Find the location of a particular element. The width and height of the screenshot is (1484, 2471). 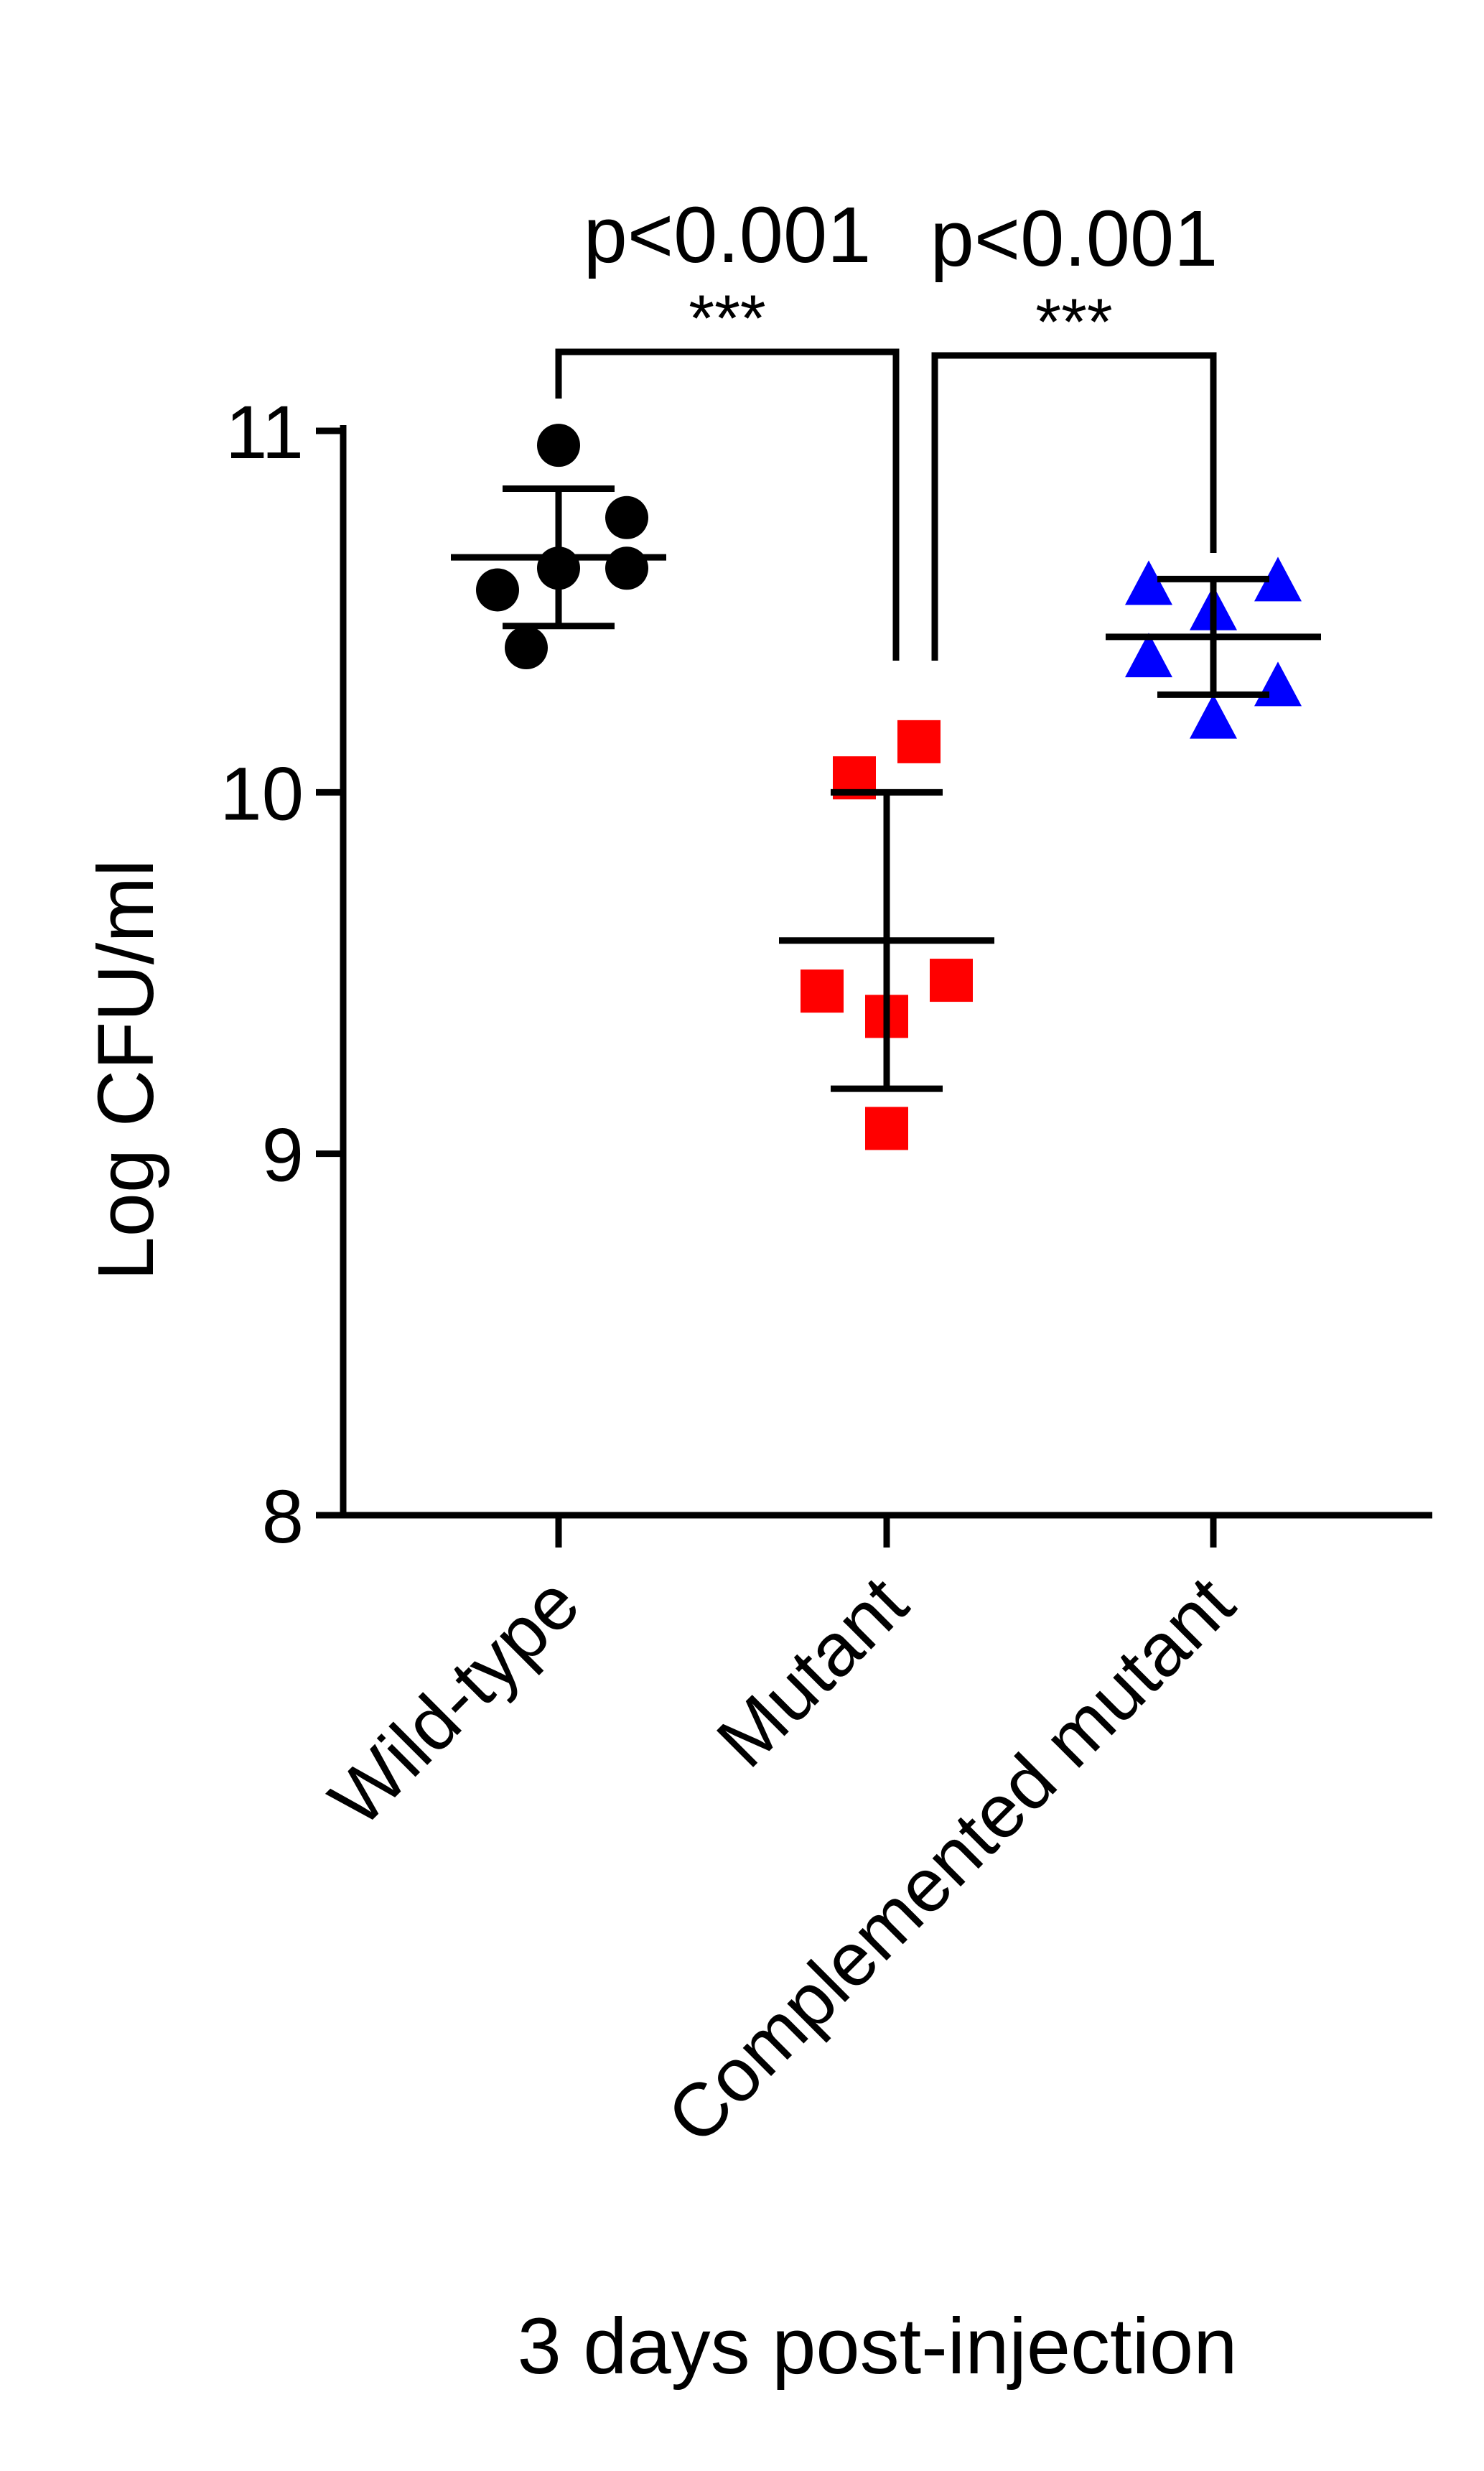

significance-brackets: ***p<0.001***p<0.001 is located at coordinates (886, 426).